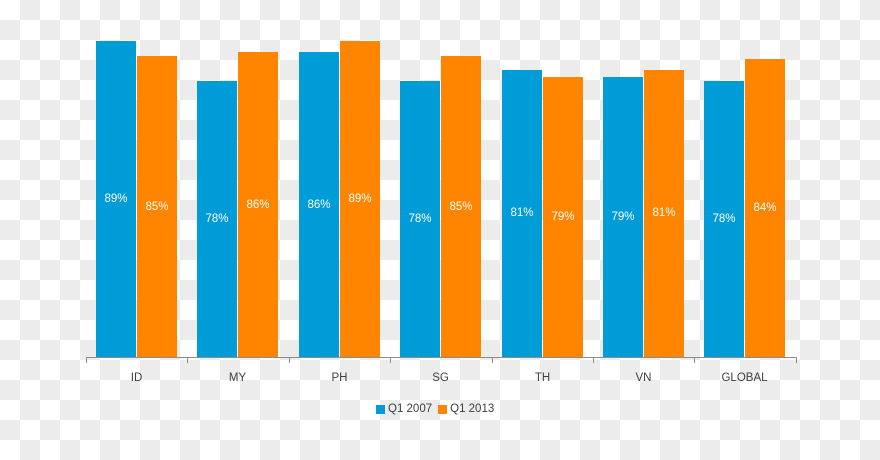 This screenshot has width=880, height=460. Describe the element at coordinates (643, 378) in the screenshot. I see `category-label: VN` at that location.